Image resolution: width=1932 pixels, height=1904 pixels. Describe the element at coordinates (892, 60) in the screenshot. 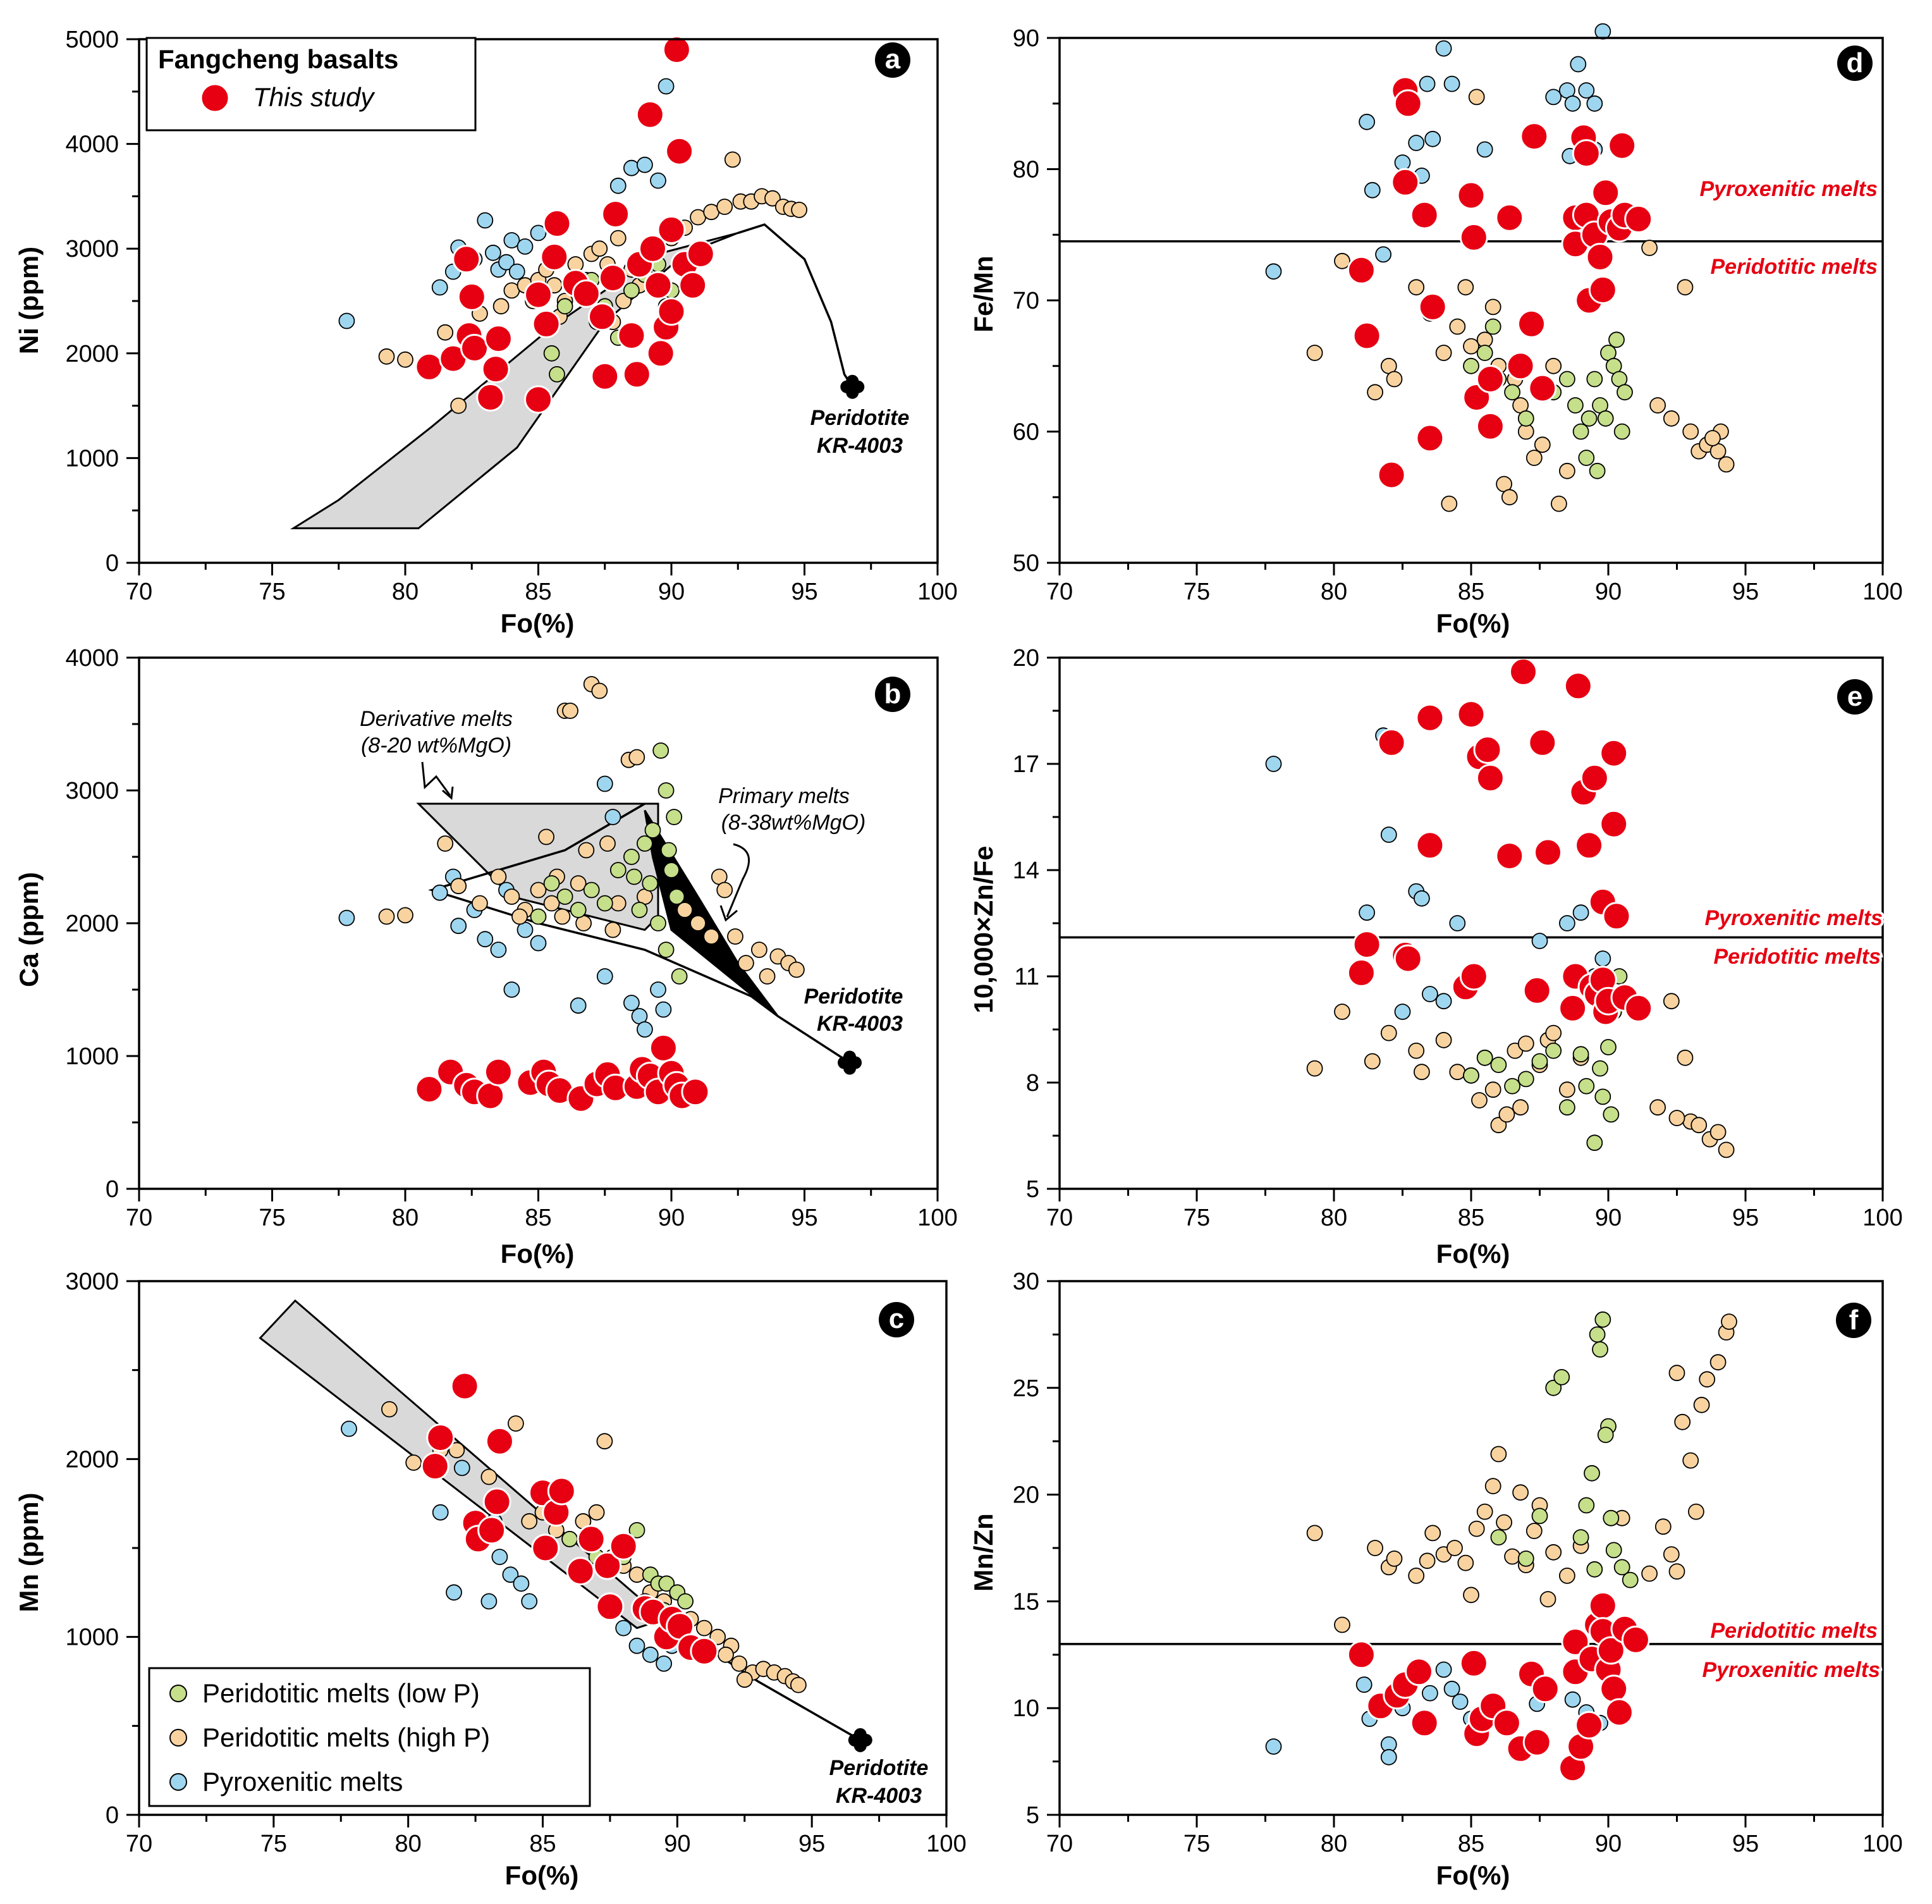

I see `panel-badge-a` at that location.